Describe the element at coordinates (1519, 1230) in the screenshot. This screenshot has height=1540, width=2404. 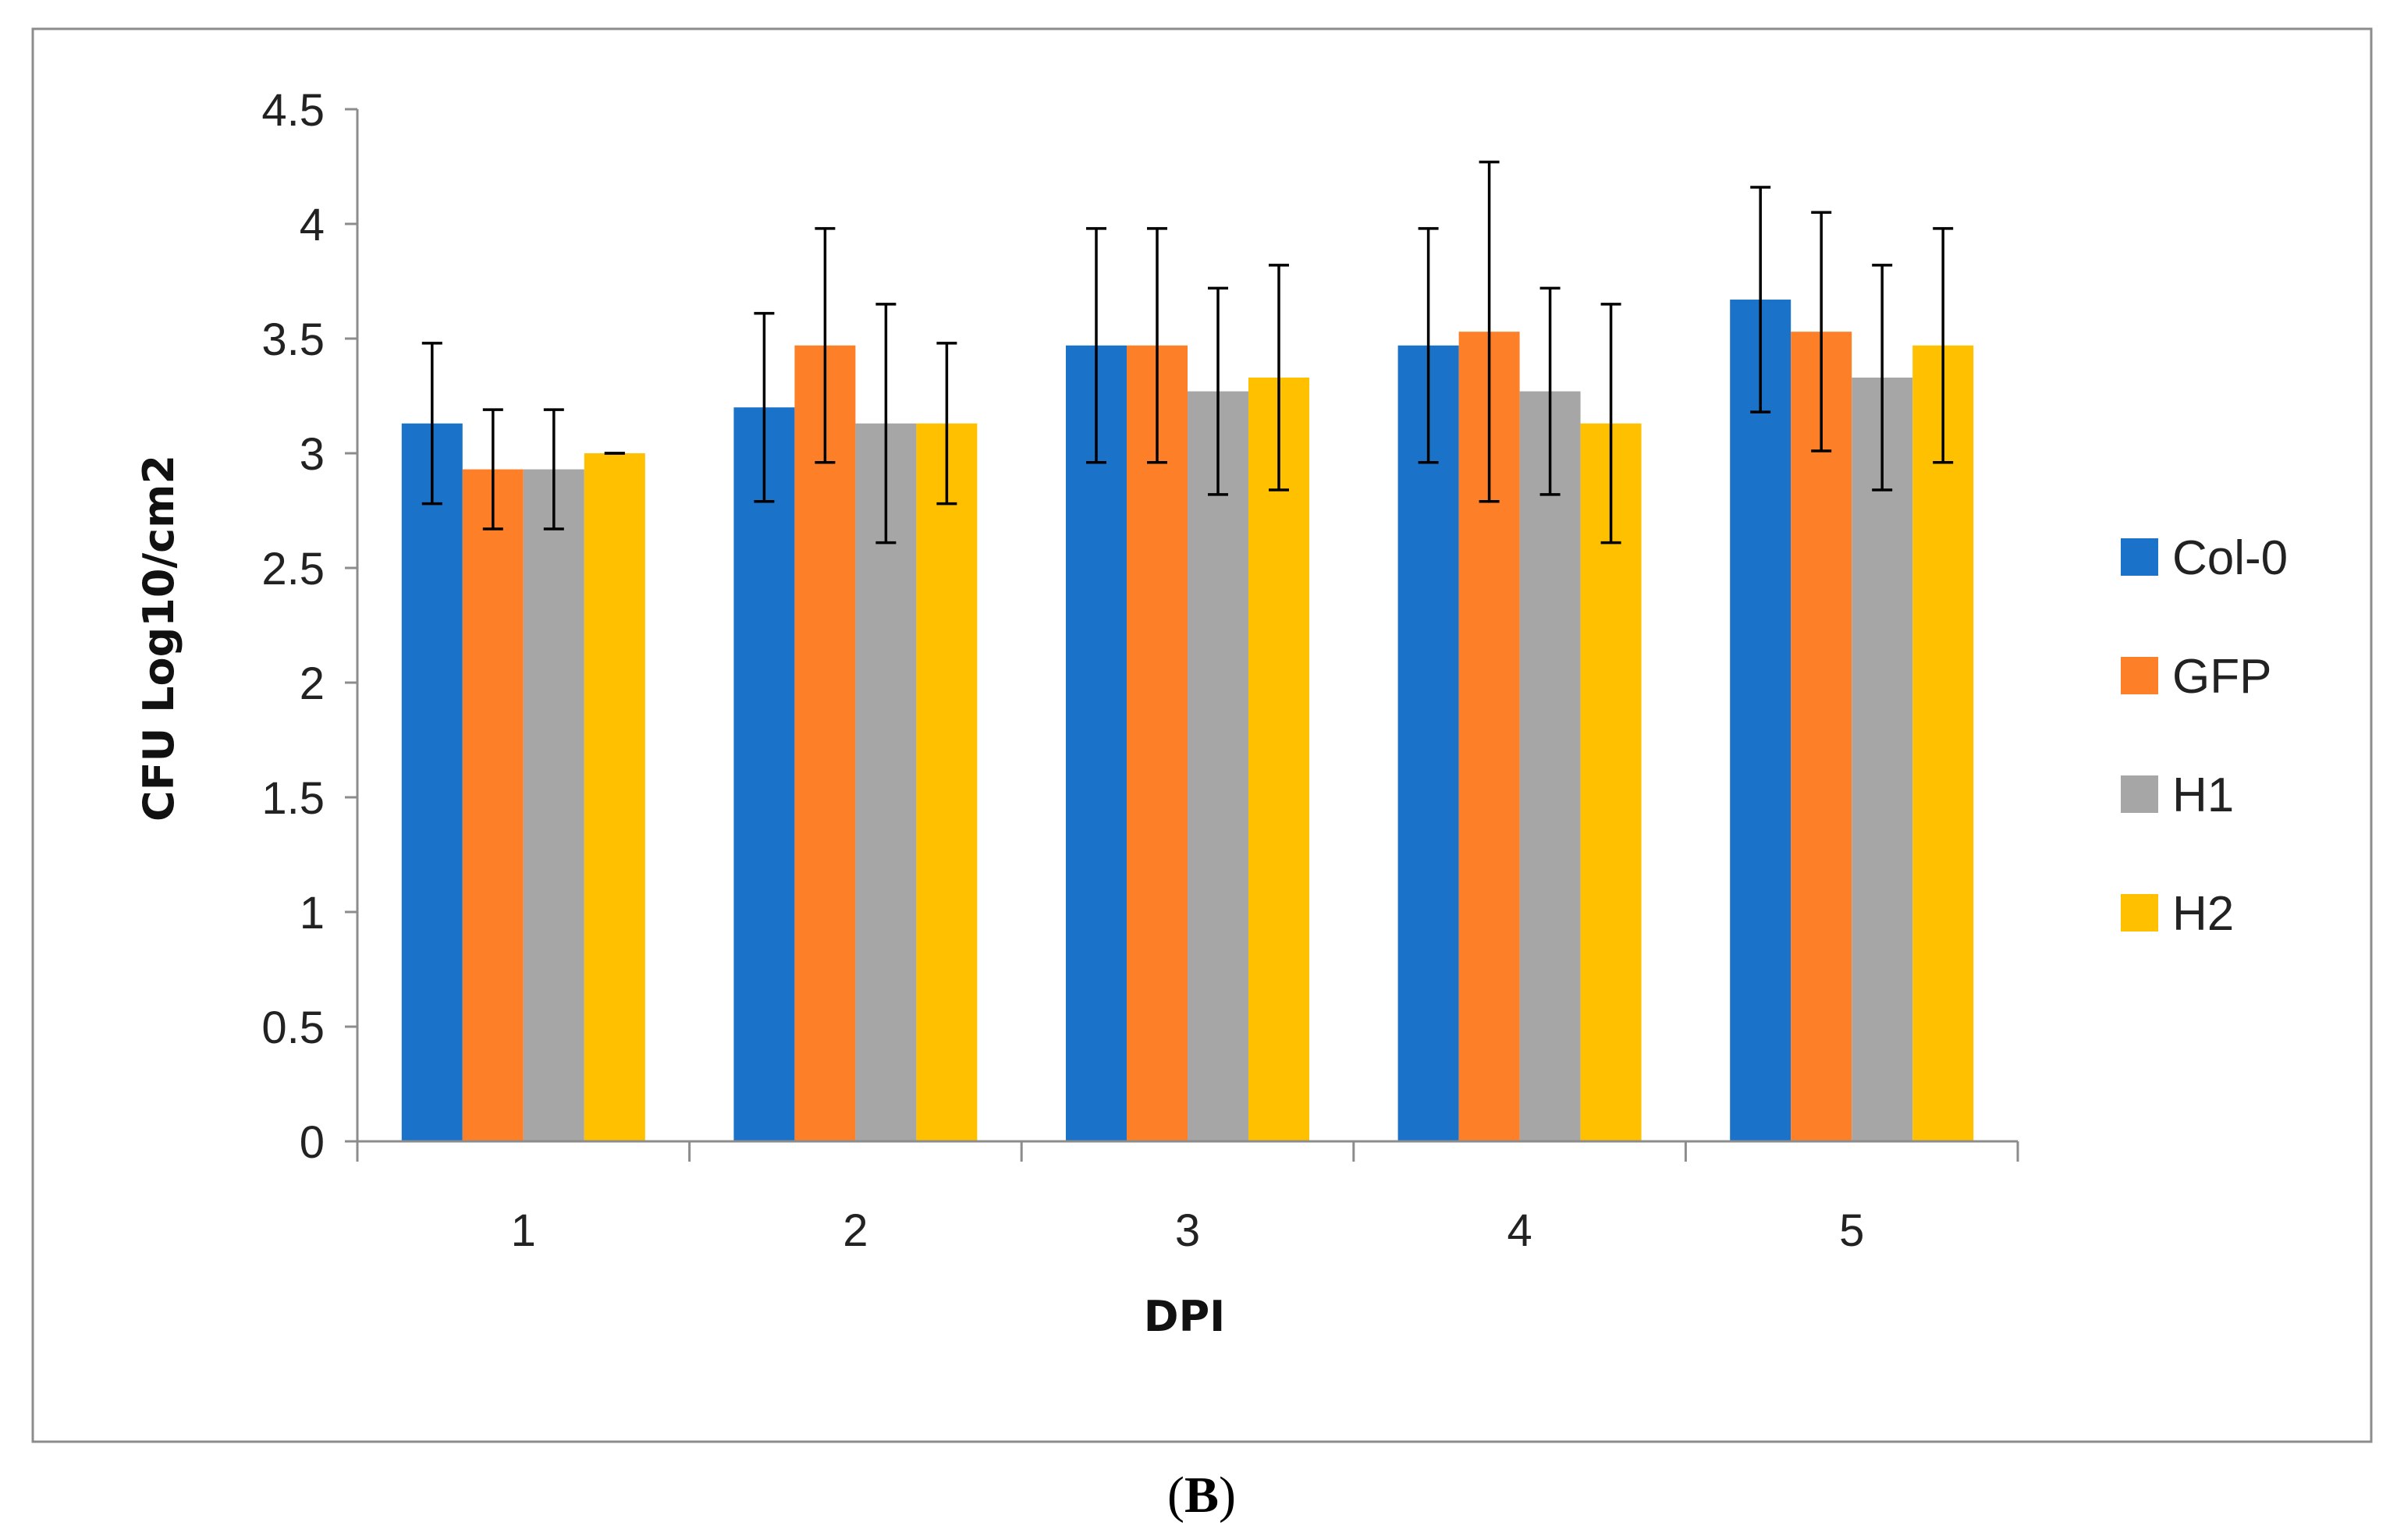
I see `x-tick-label: 4` at that location.